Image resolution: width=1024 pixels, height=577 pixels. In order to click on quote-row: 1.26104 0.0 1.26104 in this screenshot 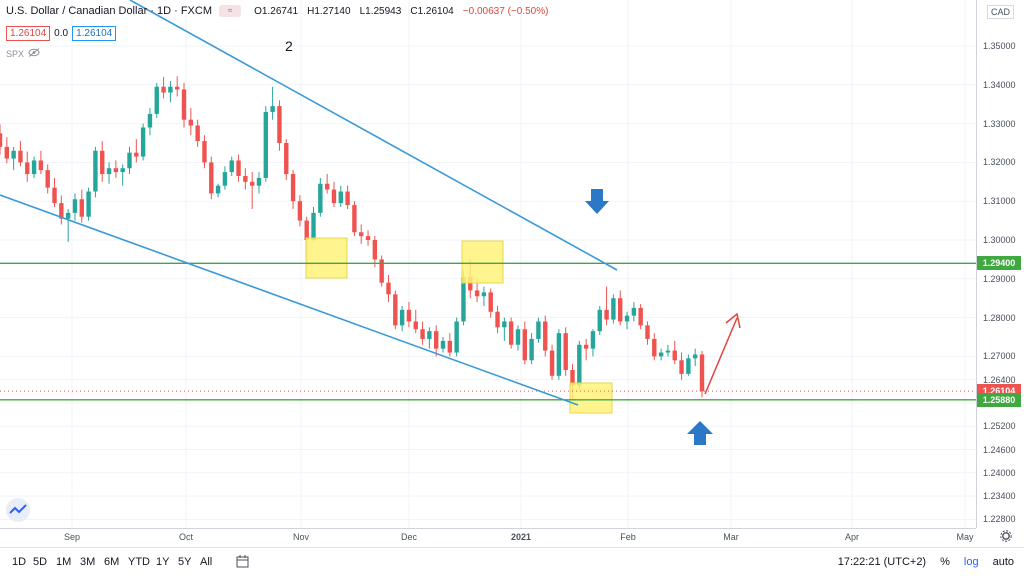, I will do `click(61, 33)`.